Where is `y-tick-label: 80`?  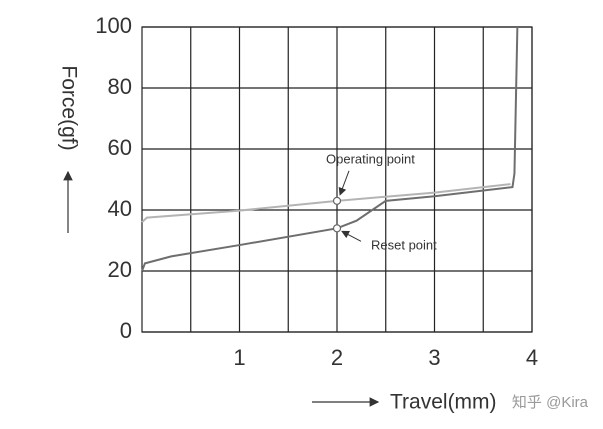 y-tick-label: 80 is located at coordinates (120, 86).